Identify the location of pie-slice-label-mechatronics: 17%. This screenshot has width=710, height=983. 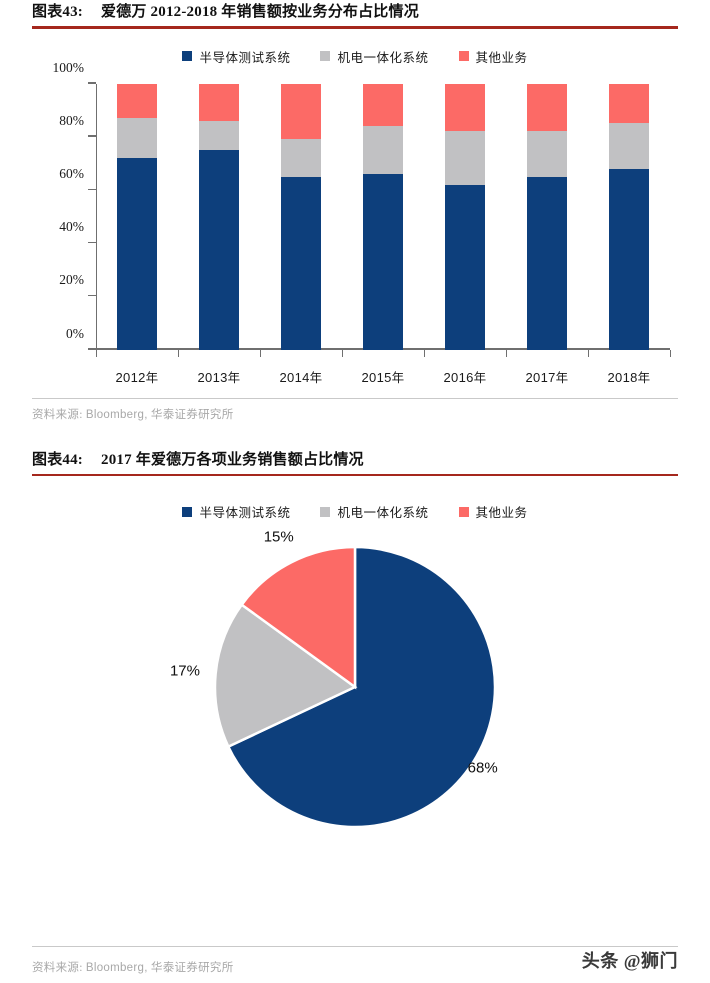
(184, 671).